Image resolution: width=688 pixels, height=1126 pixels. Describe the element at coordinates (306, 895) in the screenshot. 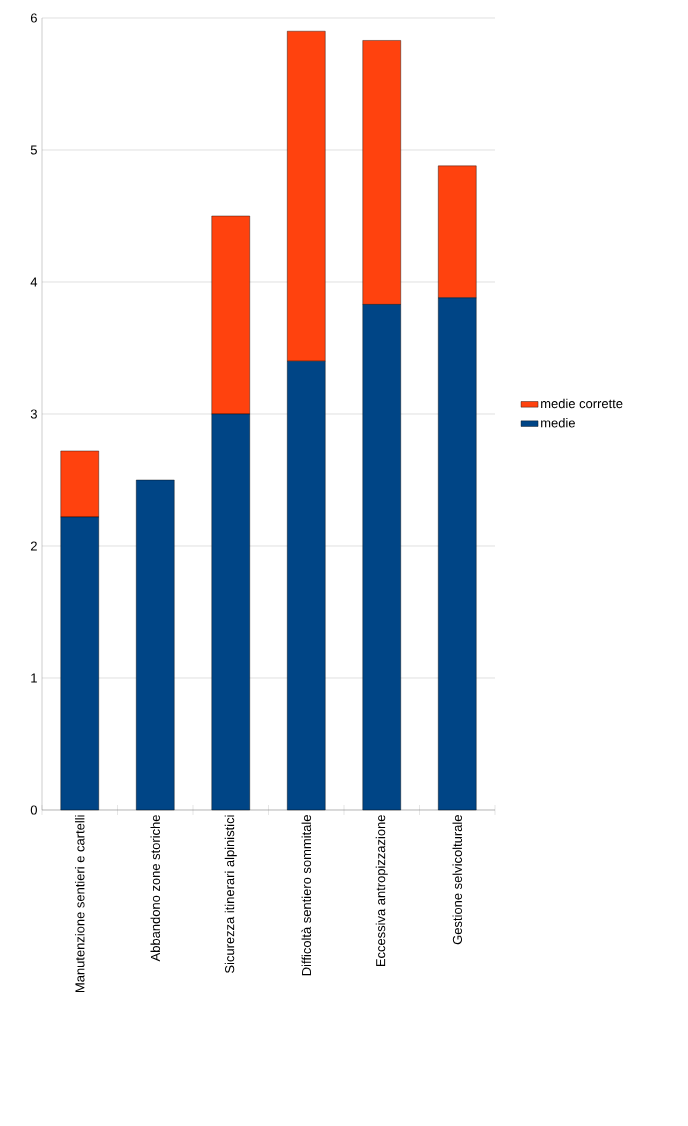

I see `x-tick-label: Difficoltà sentiero sommitale` at that location.